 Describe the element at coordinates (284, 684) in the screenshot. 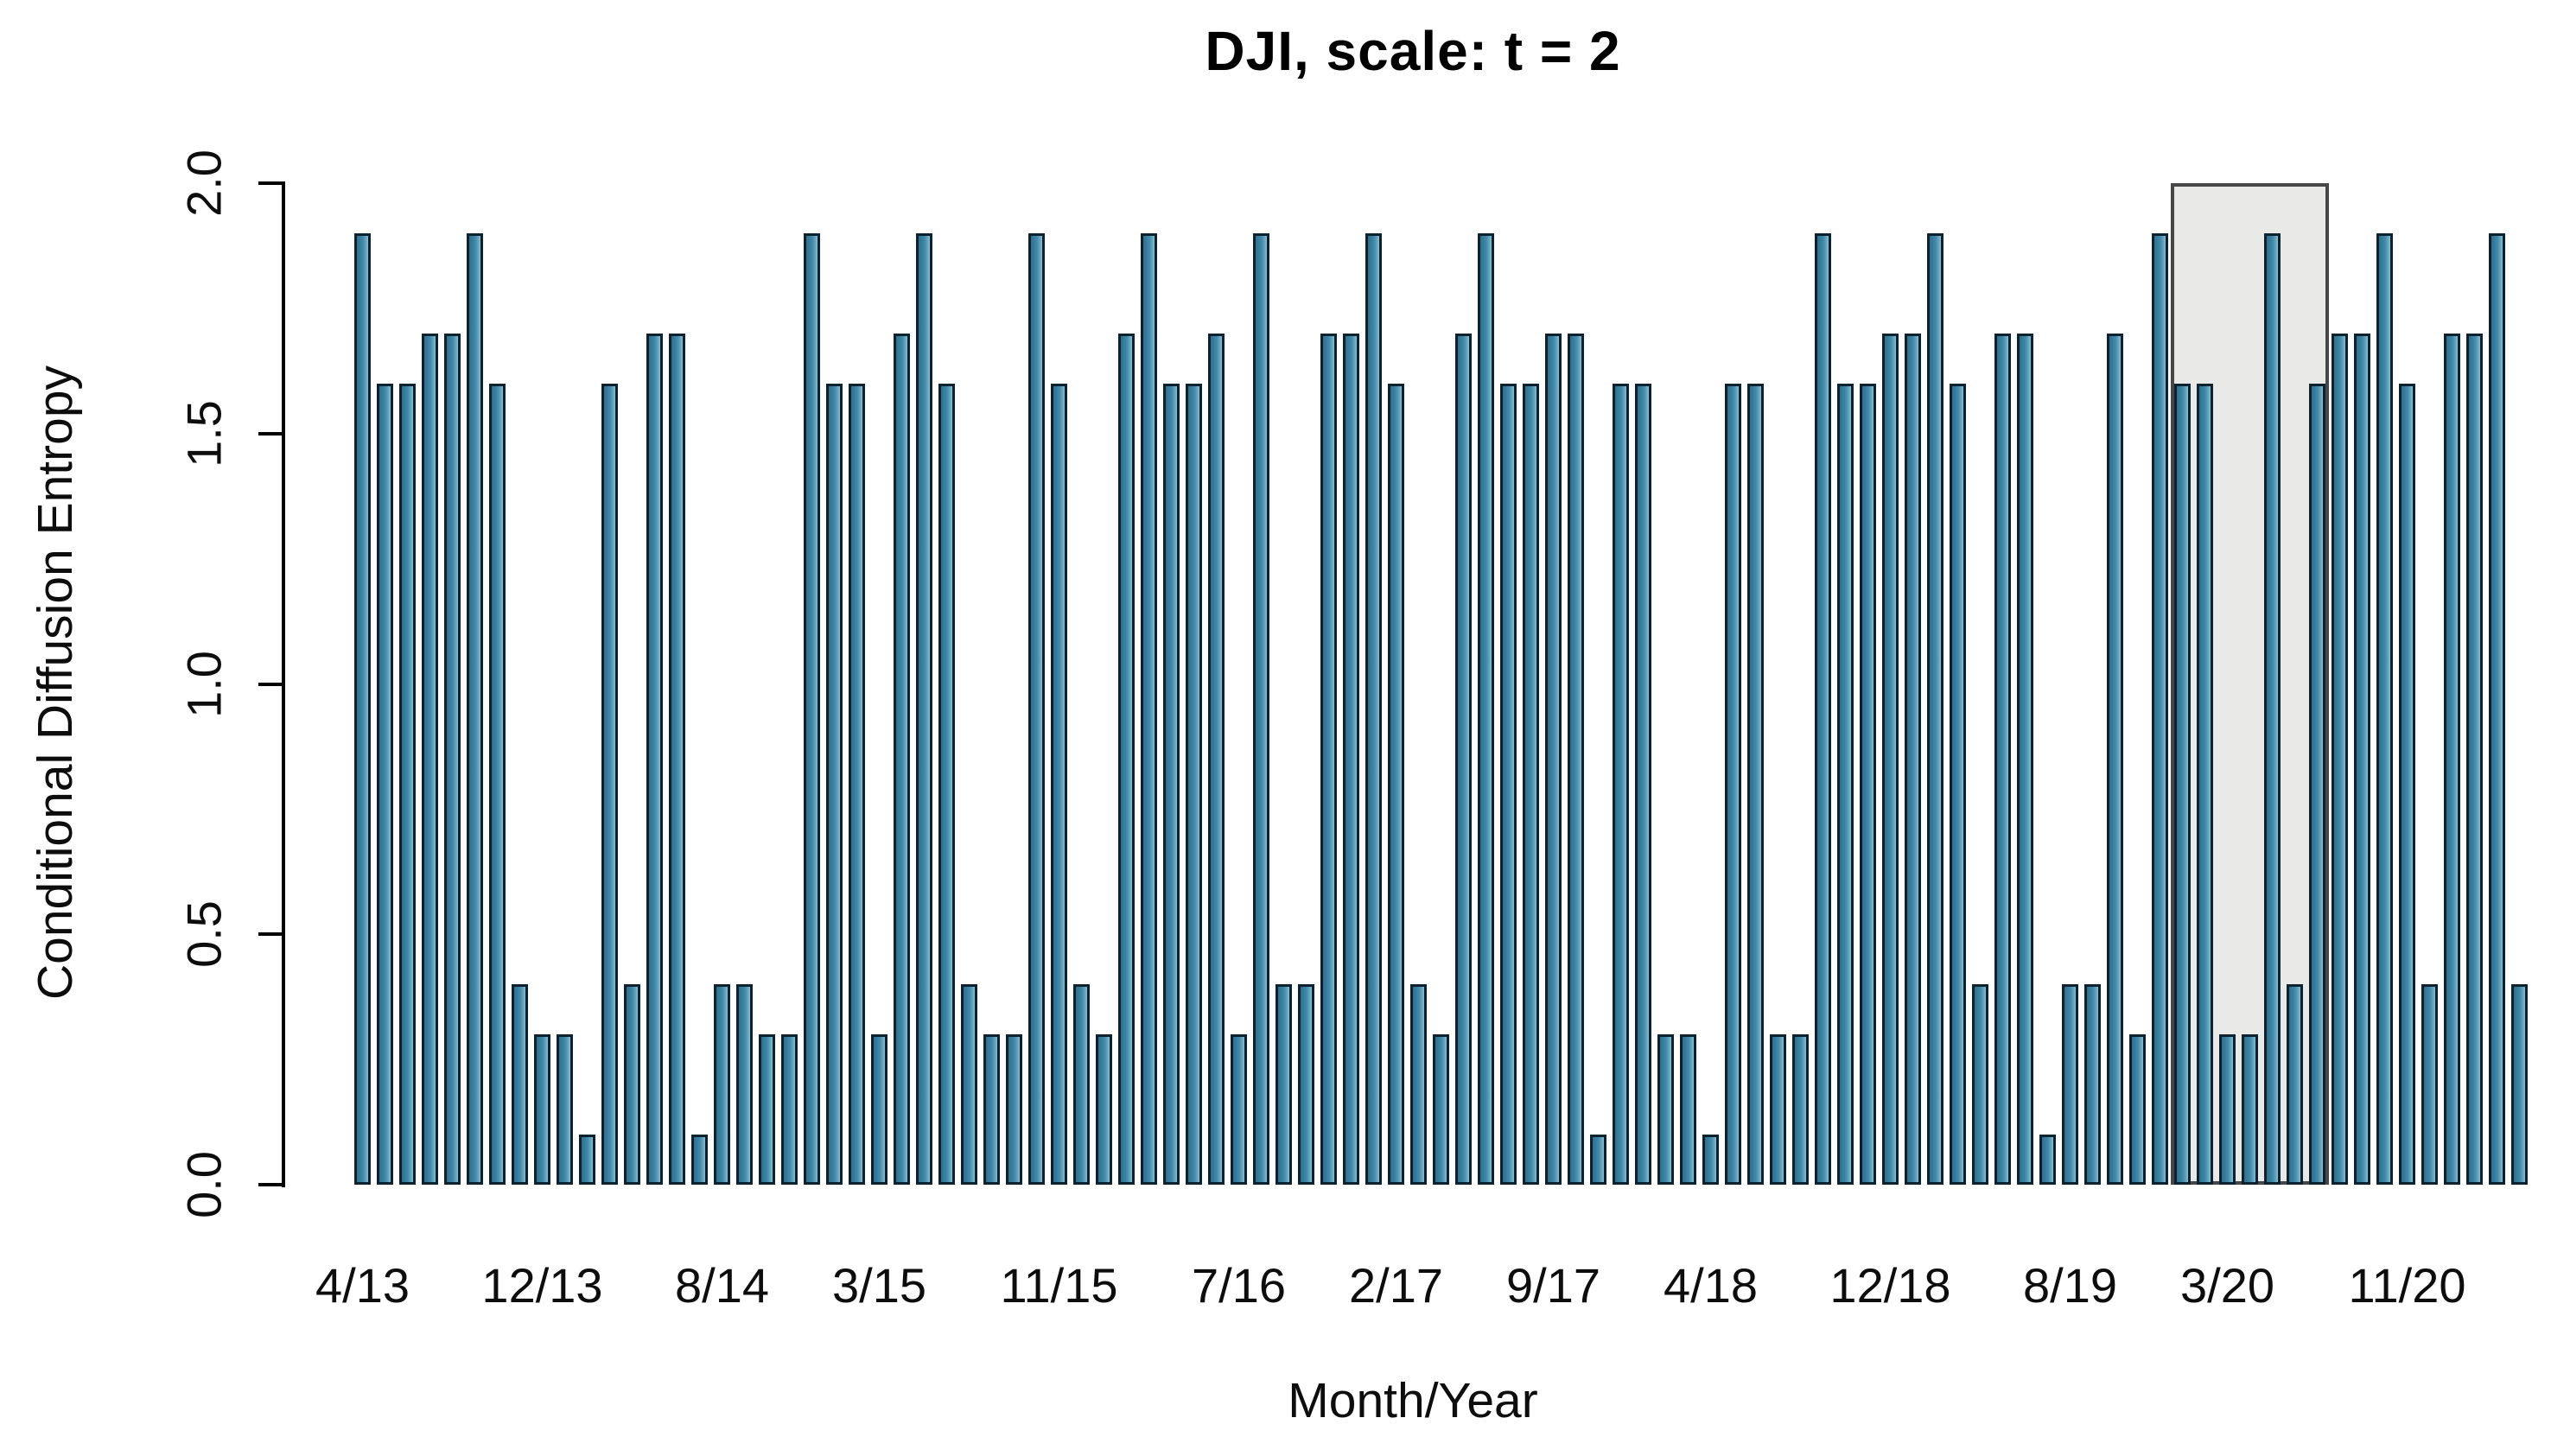

I see `y-axis-line` at that location.